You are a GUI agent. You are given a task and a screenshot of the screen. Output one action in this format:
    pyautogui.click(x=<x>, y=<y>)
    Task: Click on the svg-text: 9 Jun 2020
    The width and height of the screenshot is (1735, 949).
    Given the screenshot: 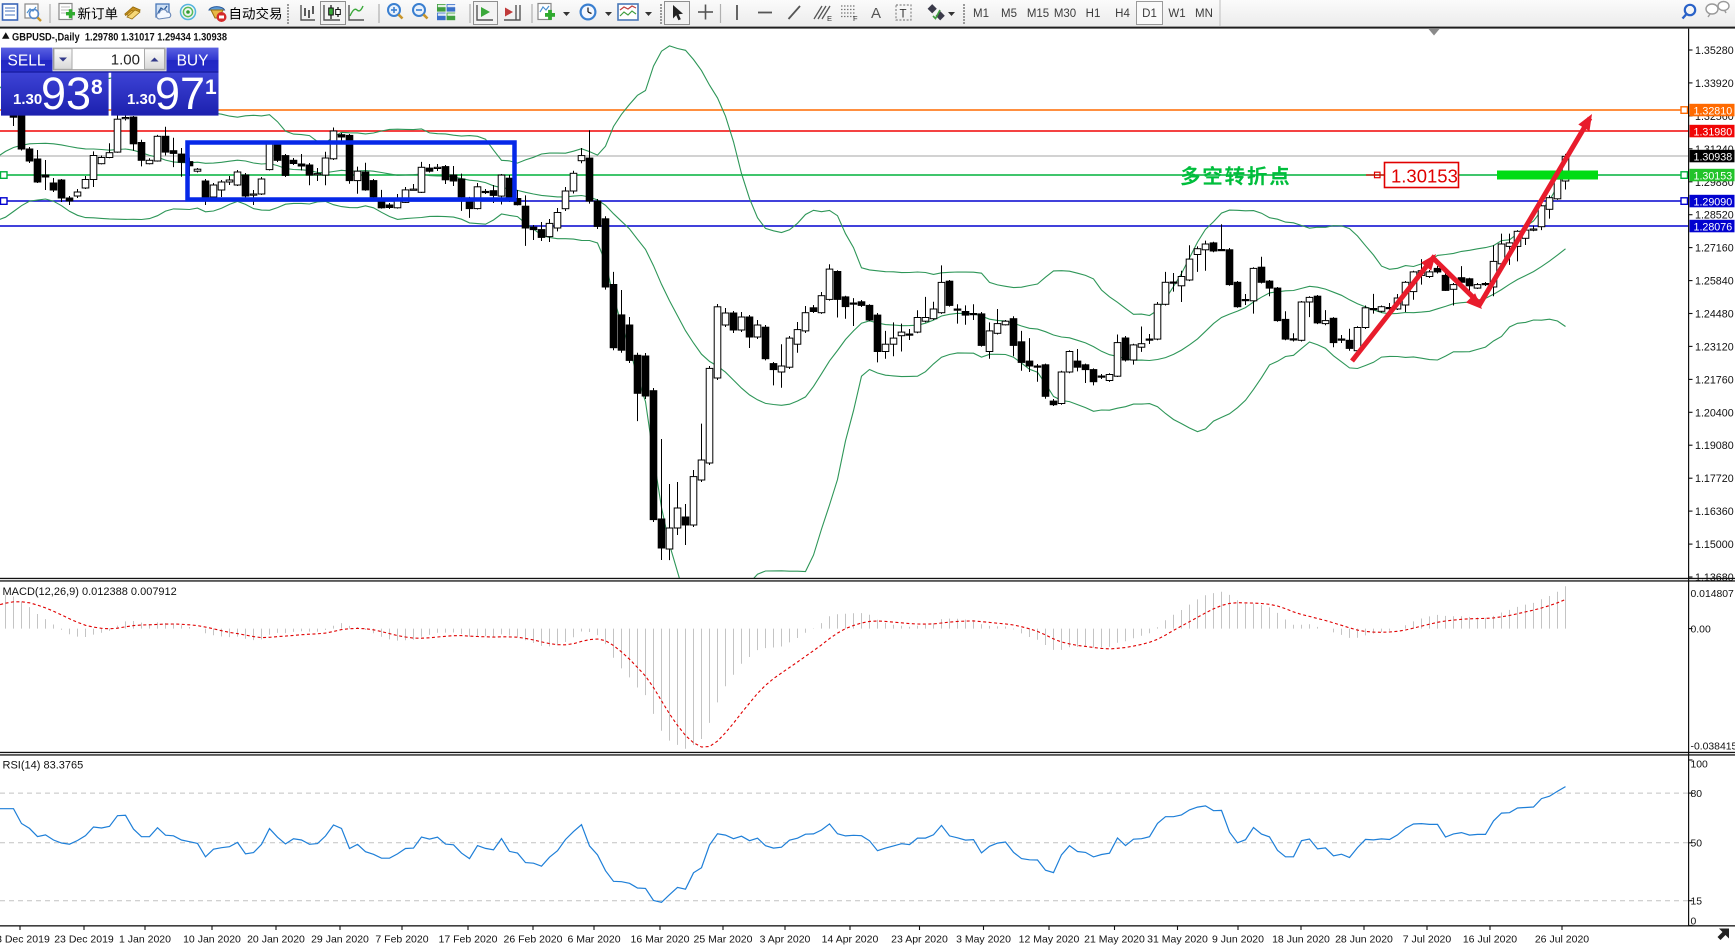 What is the action you would take?
    pyautogui.click(x=1238, y=940)
    